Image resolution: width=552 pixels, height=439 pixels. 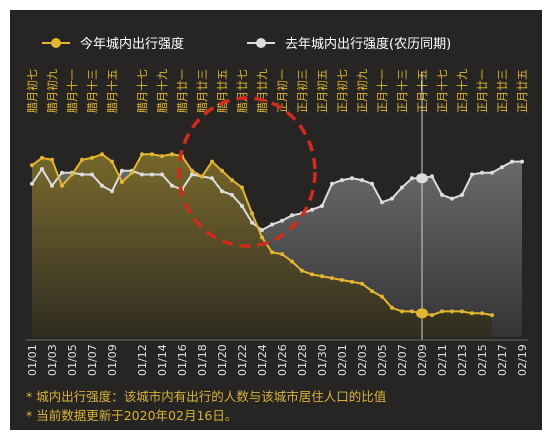 I want to click on legend-label-last-year: 去年城内出行强度(农历同期), so click(x=368, y=44).